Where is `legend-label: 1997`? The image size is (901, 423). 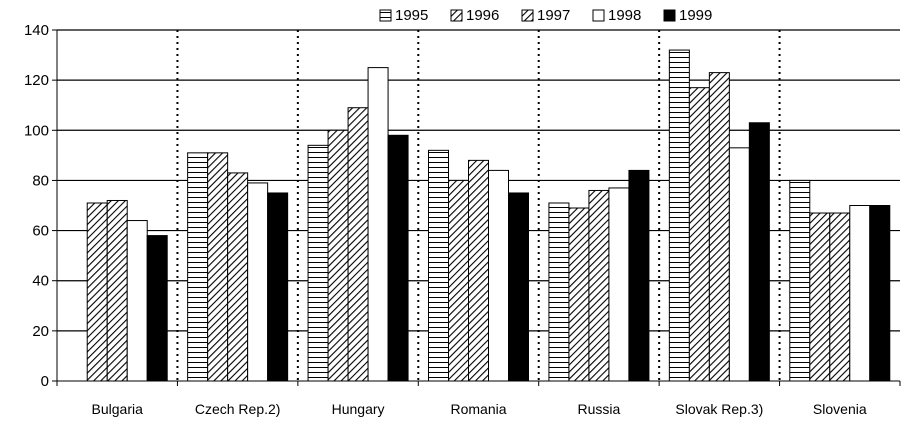 legend-label: 1997 is located at coordinates (553, 15).